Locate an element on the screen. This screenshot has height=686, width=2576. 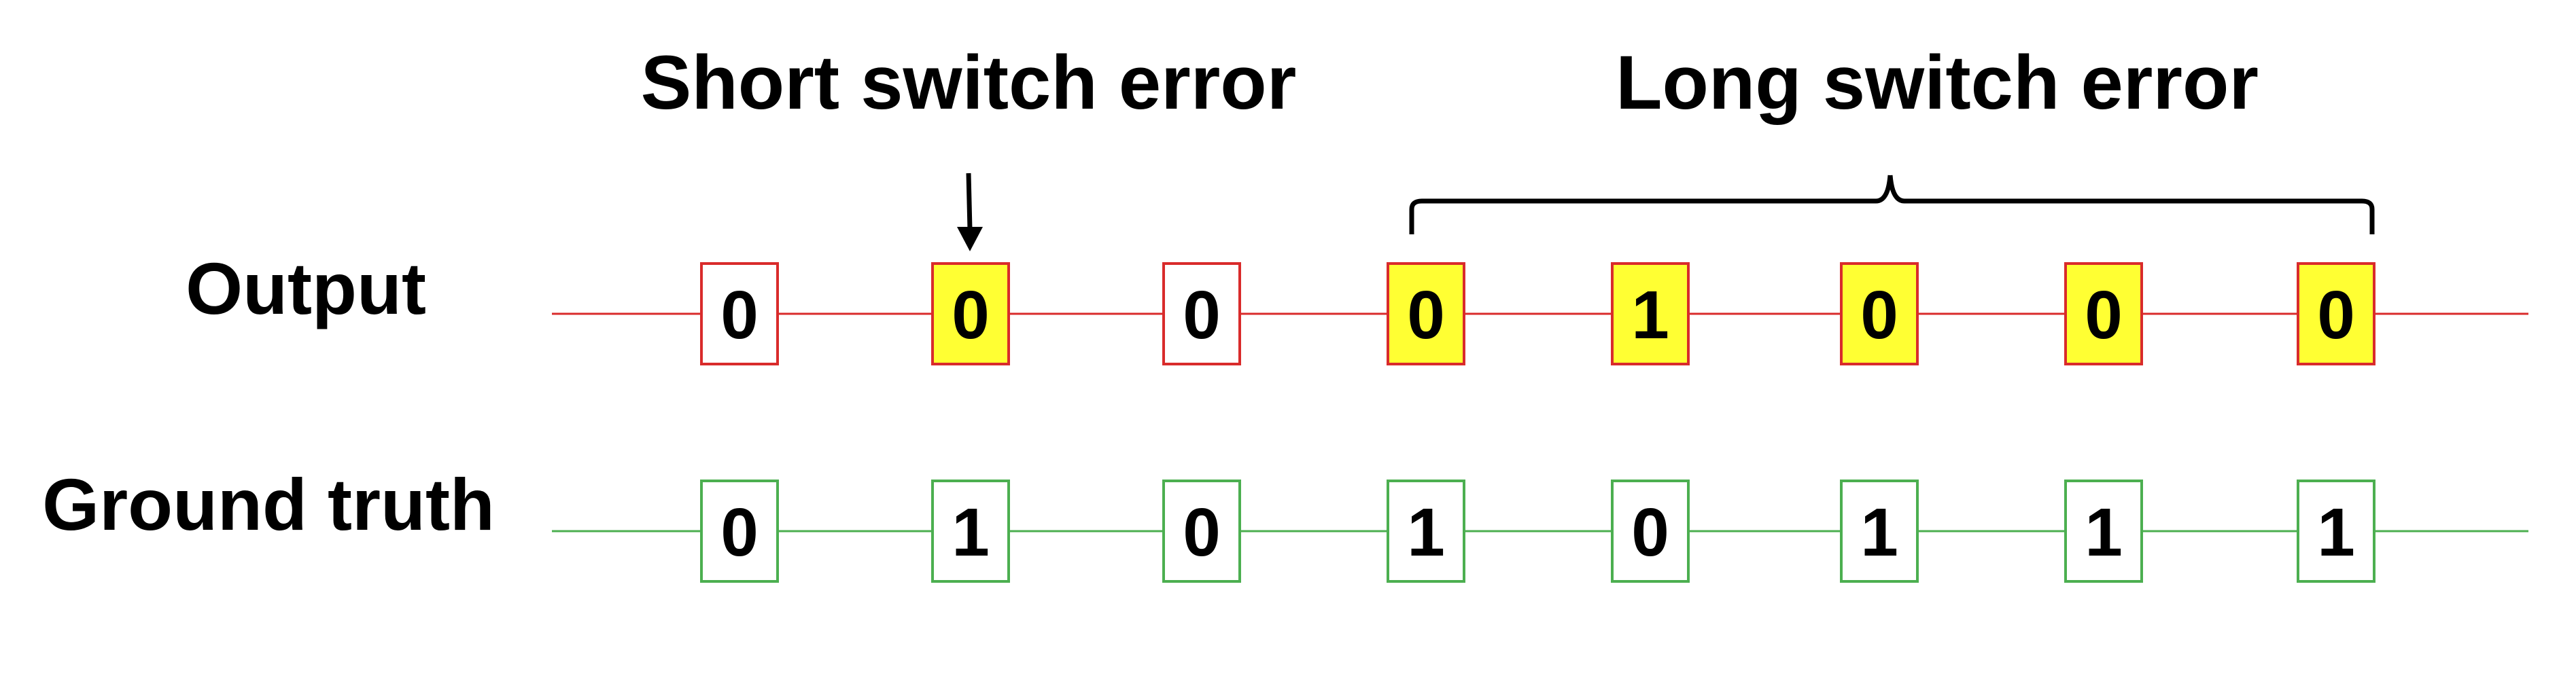
output-cell: 1 is located at coordinates (1650, 313).